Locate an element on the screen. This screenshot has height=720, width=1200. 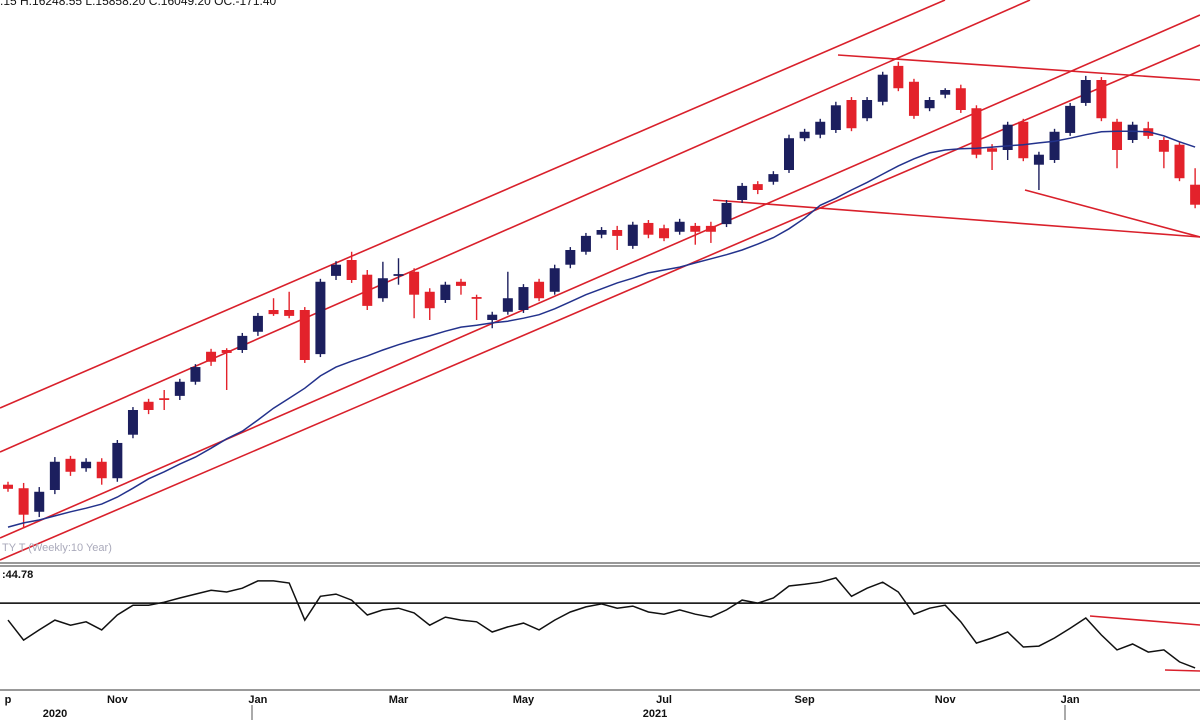
x-tick-label: Sep is located at coordinates (805, 700).